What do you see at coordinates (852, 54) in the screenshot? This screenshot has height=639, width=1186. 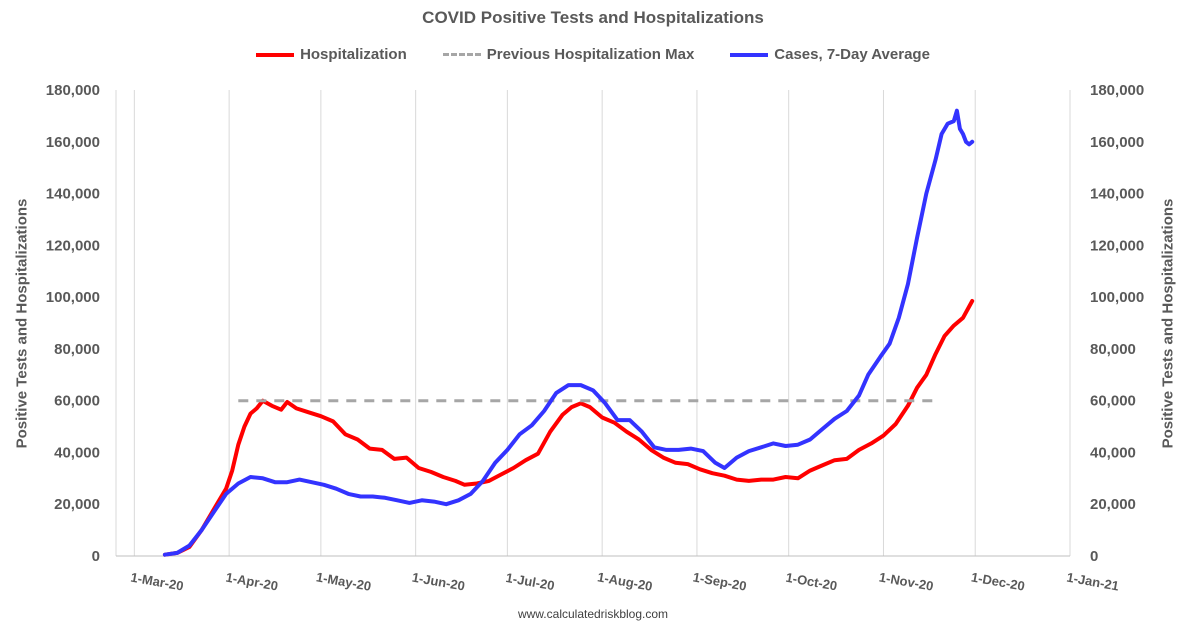 I see `legend-label-cases: Cases, 7-Day Average` at bounding box center [852, 54].